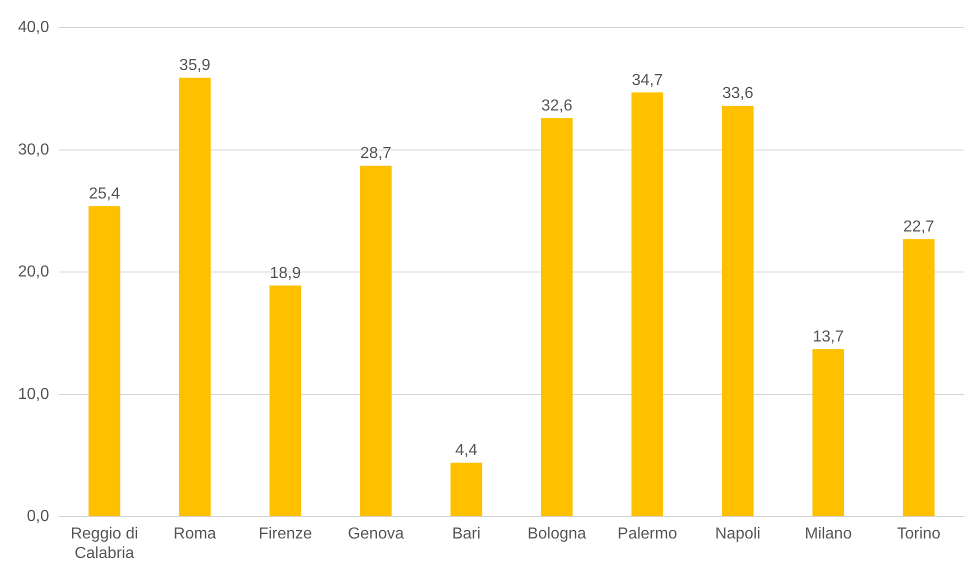  I want to click on y-tick-label: 10,0, so click(34, 394).